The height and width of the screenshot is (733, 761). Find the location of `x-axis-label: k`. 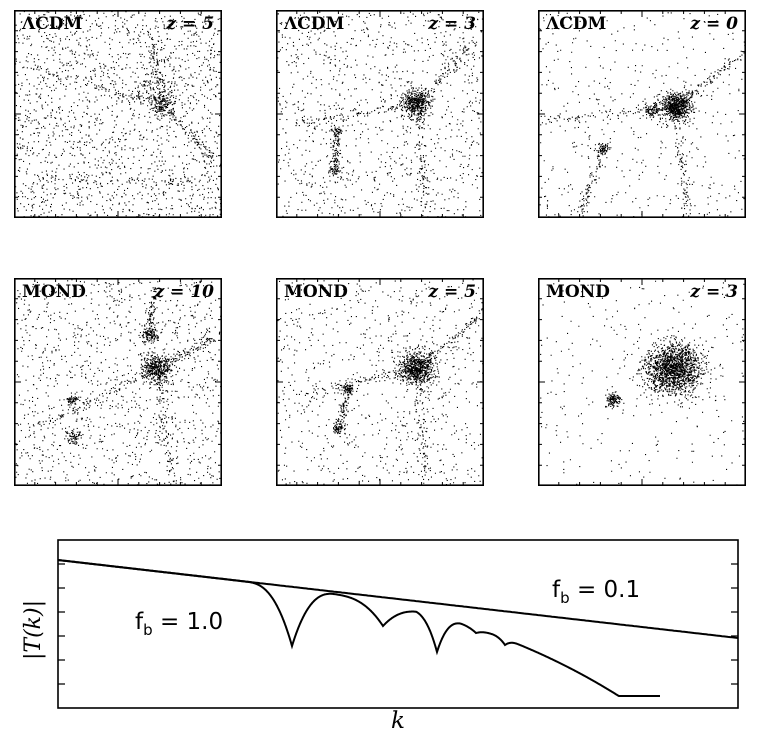

x-axis-label: k is located at coordinates (398, 720).